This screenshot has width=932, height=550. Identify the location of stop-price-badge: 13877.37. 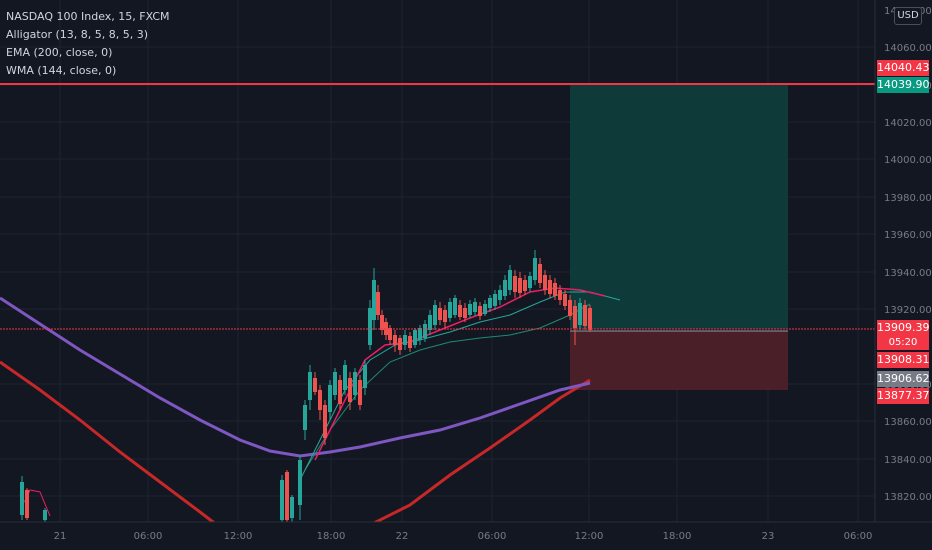
(903, 396).